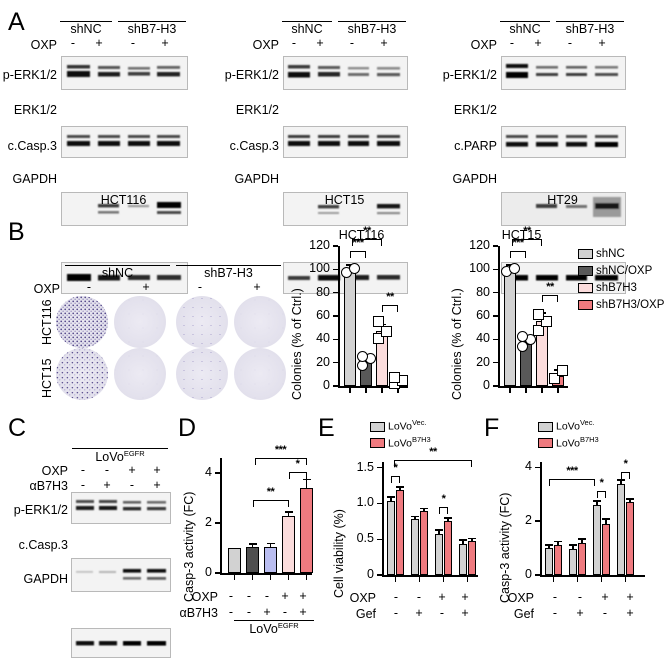 The image size is (669, 658). I want to click on colony-row-label-hct116: HCT116, so click(47, 322).